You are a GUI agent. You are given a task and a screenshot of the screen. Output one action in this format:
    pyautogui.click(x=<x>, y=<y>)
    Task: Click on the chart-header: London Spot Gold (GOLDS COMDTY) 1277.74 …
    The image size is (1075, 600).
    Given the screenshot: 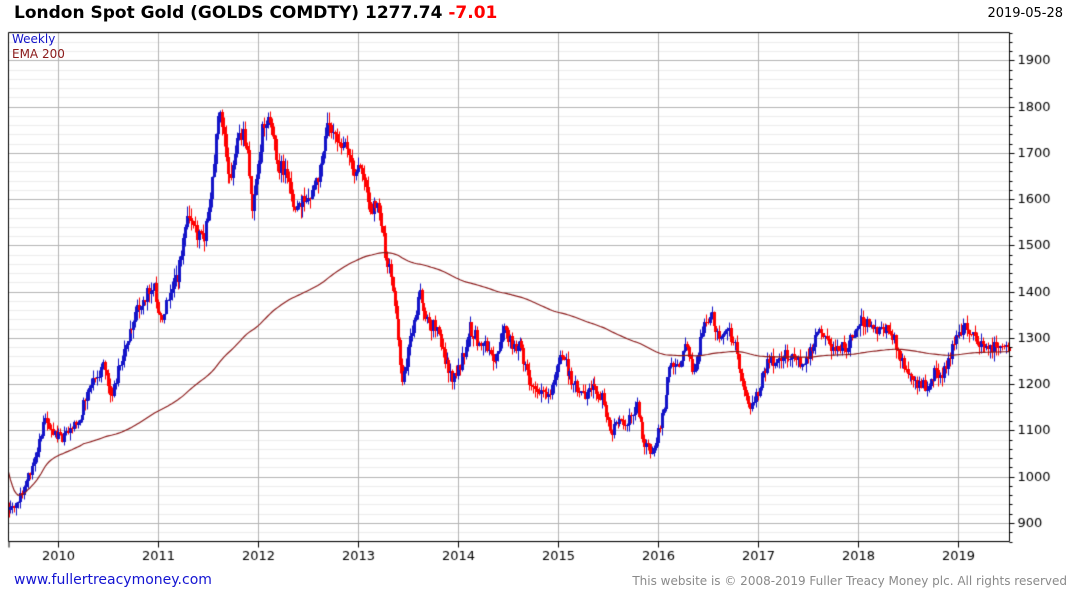 What is the action you would take?
    pyautogui.click(x=537, y=13)
    